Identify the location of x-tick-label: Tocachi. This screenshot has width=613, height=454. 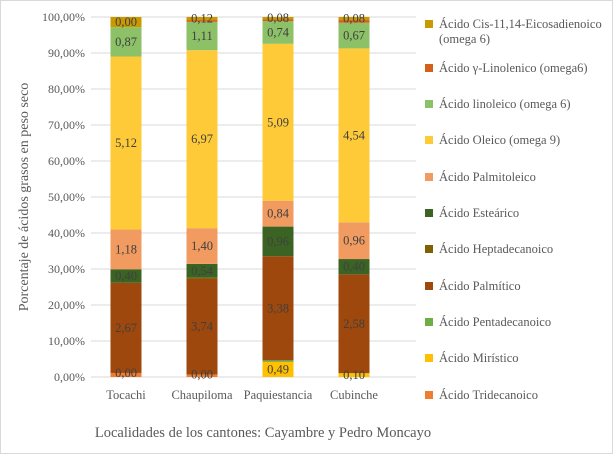
(126, 395).